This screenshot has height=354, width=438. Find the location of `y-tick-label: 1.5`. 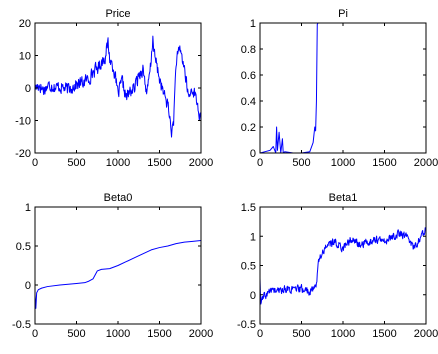

y-tick-label: 1.5 is located at coordinates (248, 208).